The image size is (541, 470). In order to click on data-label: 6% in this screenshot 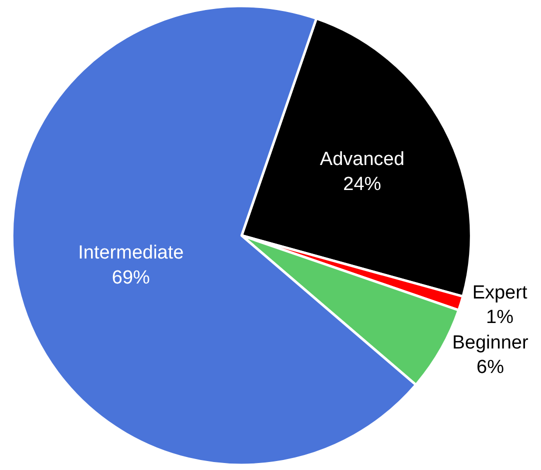, I will do `click(490, 367)`.